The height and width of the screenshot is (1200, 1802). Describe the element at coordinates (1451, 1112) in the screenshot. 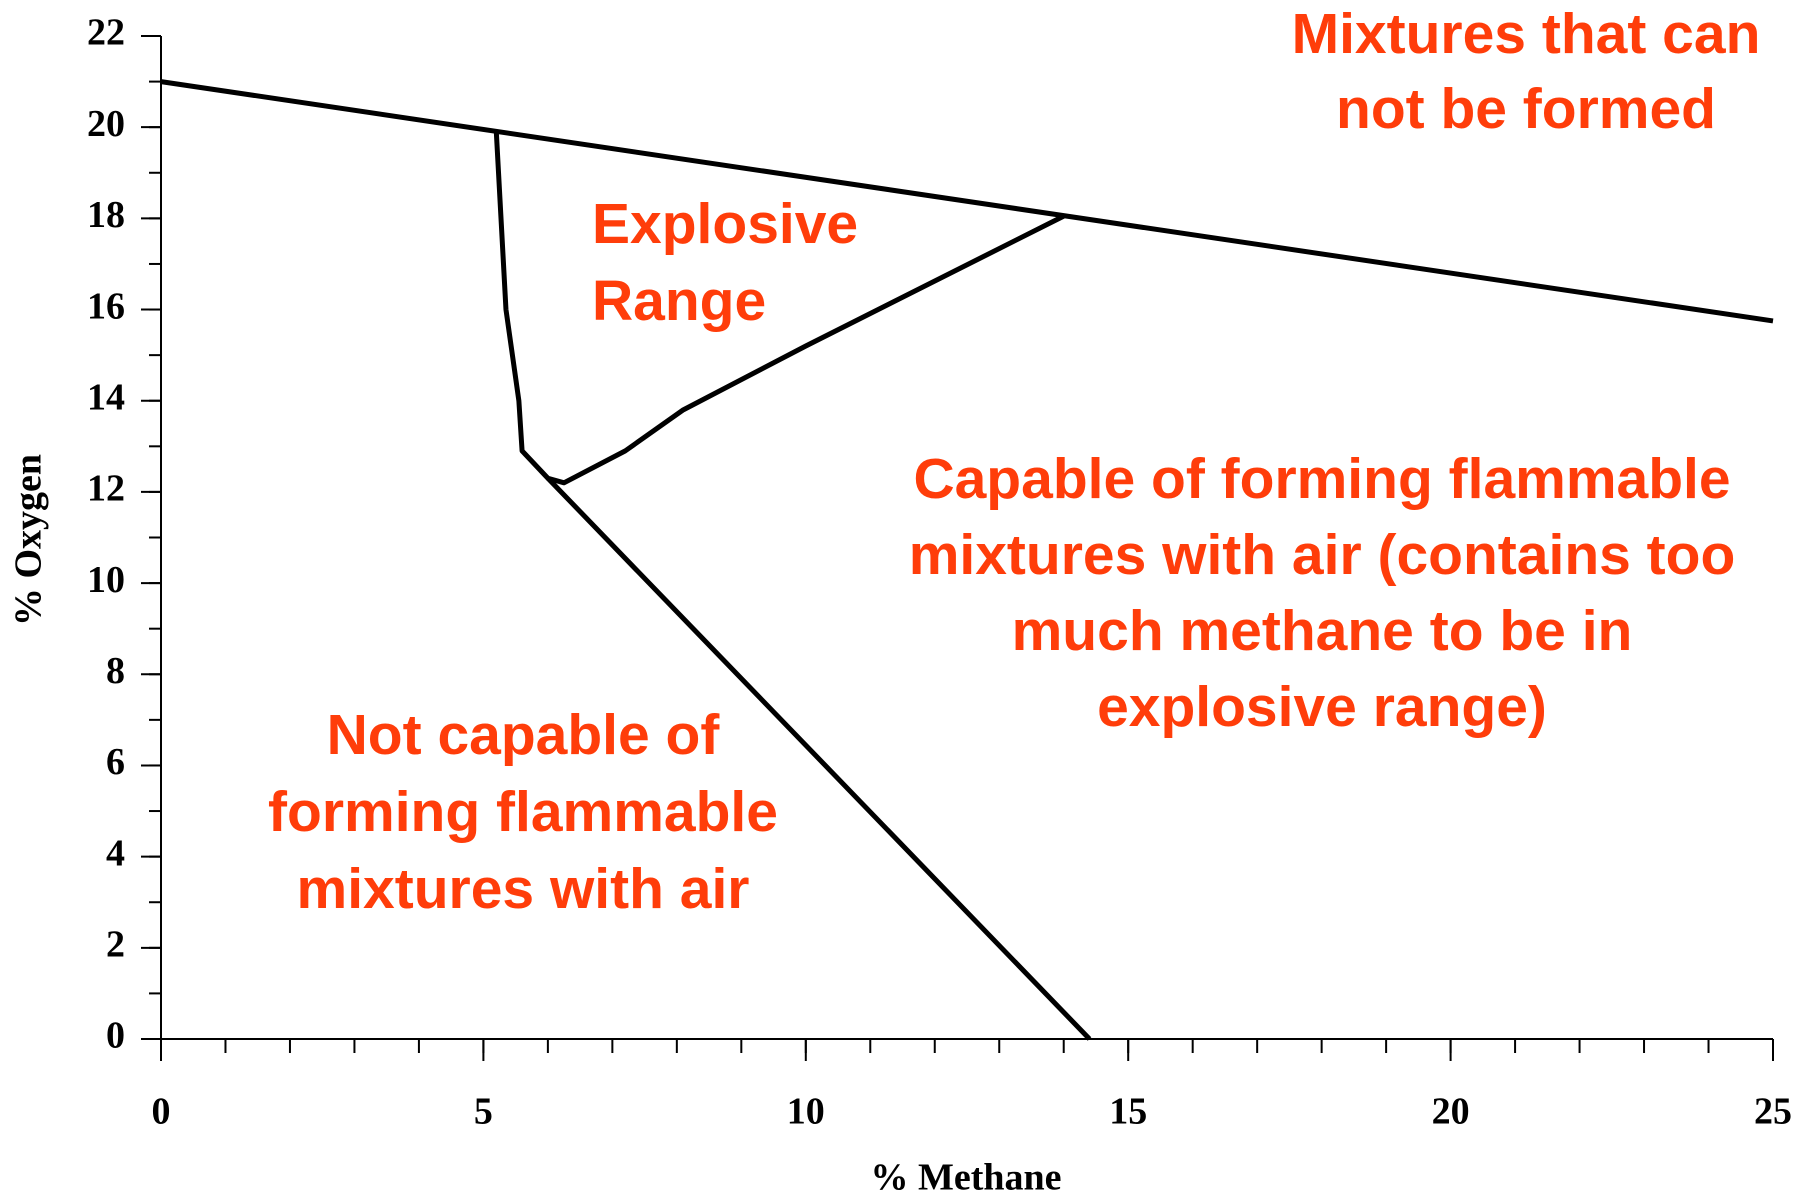

I see `x-tick-label: 20` at that location.